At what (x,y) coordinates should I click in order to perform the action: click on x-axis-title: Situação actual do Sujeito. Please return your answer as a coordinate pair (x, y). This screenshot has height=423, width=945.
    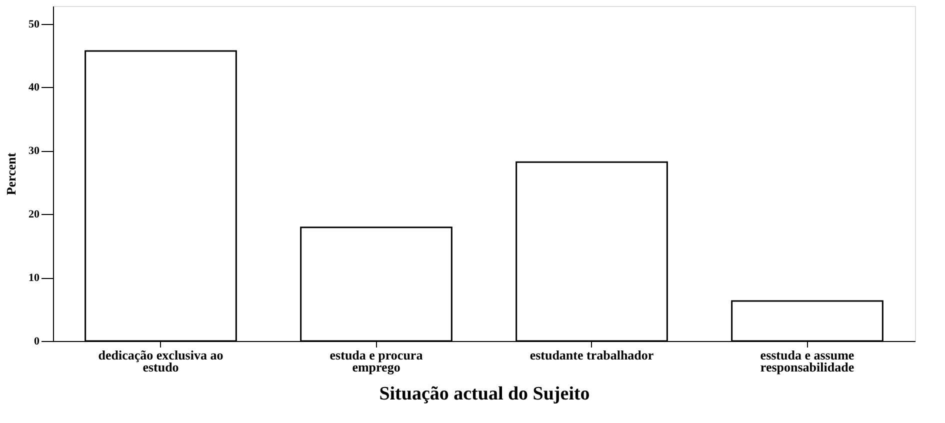
    Looking at the image, I should click on (484, 394).